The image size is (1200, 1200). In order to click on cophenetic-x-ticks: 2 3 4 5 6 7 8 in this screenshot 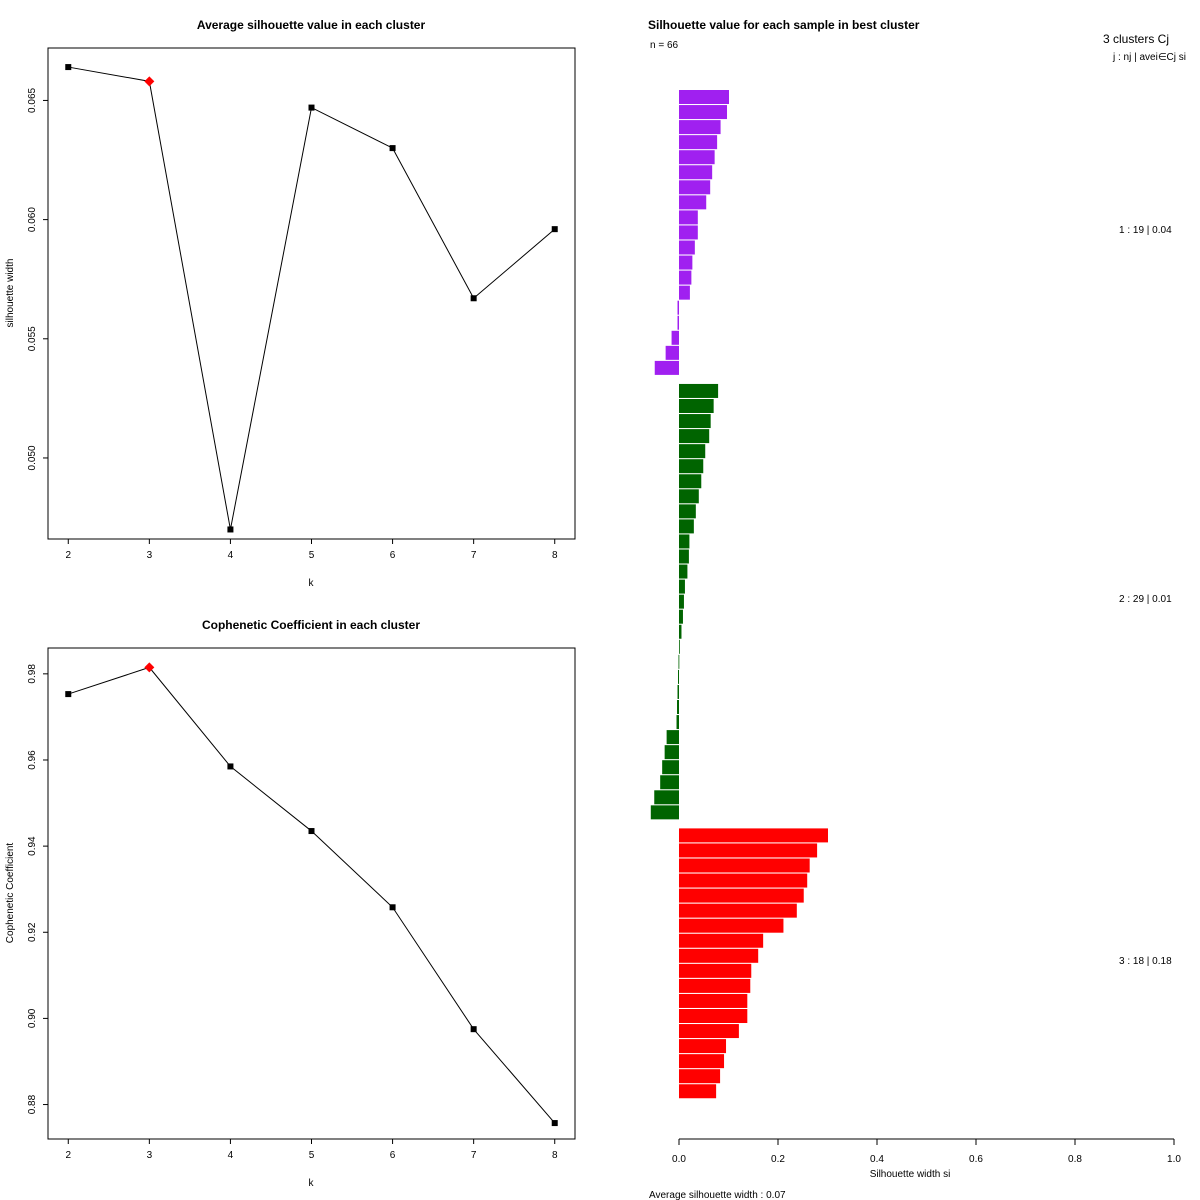, I will do `click(311, 1150)`.